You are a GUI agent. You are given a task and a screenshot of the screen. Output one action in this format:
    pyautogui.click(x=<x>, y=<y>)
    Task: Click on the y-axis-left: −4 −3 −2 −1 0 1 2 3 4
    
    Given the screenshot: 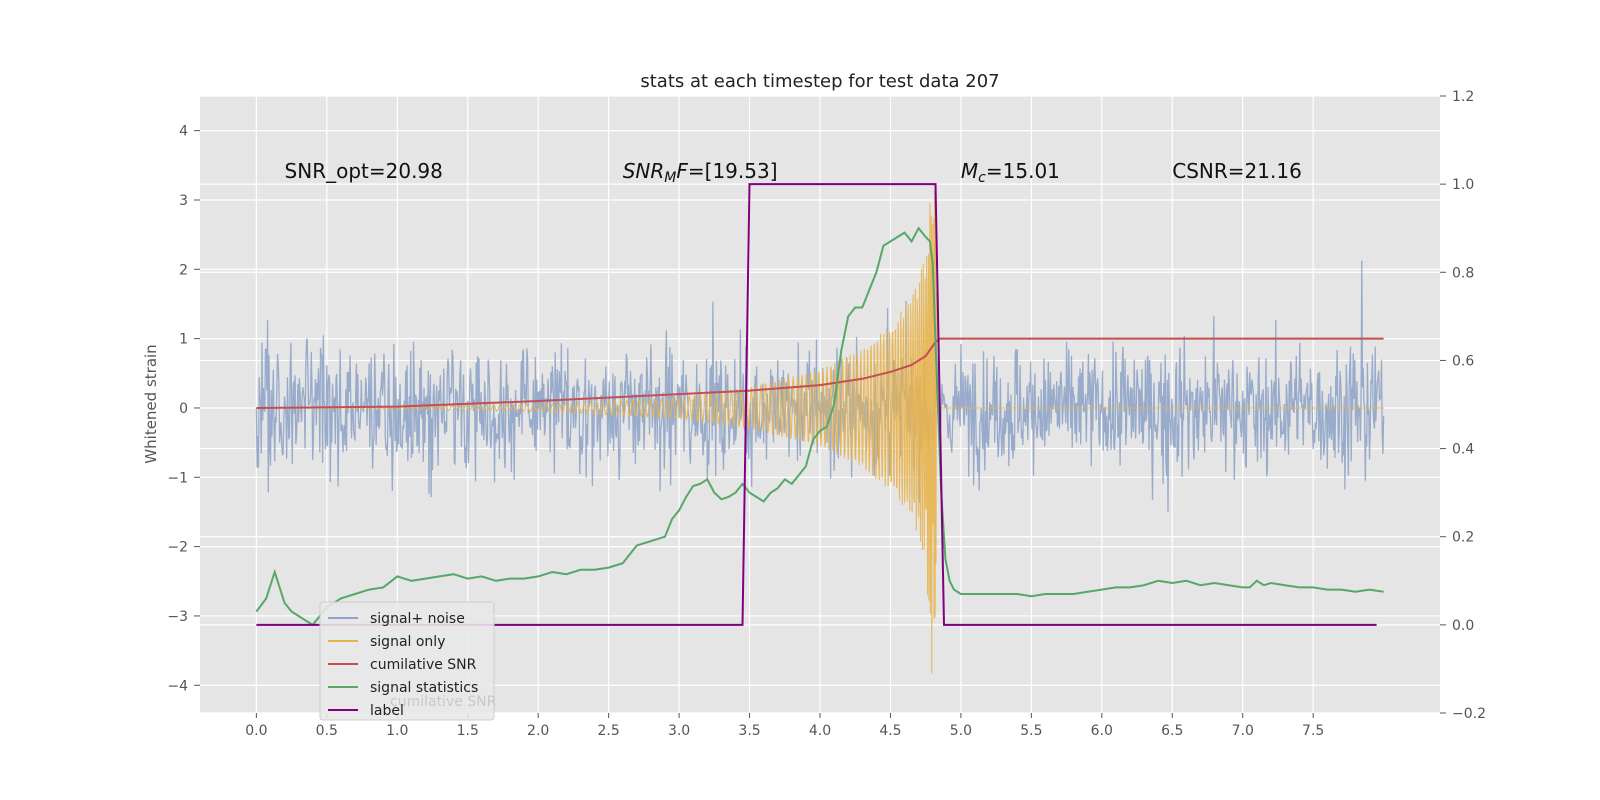 What is the action you would take?
    pyautogui.click(x=183, y=409)
    